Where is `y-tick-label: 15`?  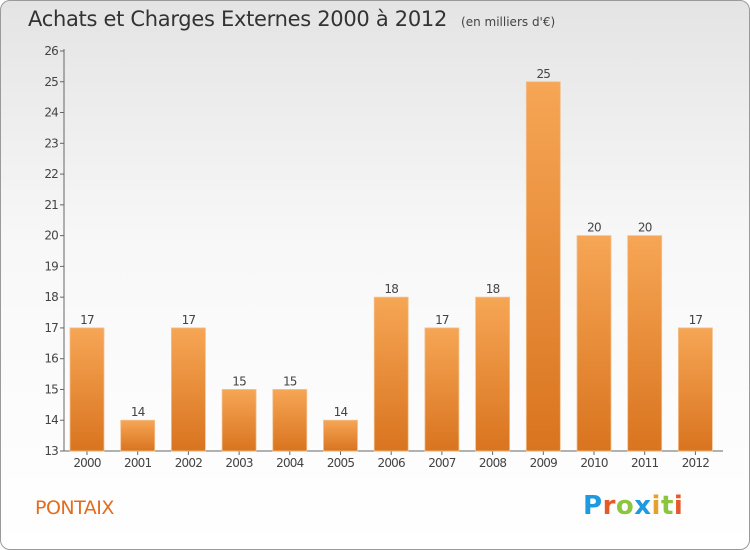
y-tick-label: 15 is located at coordinates (51, 389).